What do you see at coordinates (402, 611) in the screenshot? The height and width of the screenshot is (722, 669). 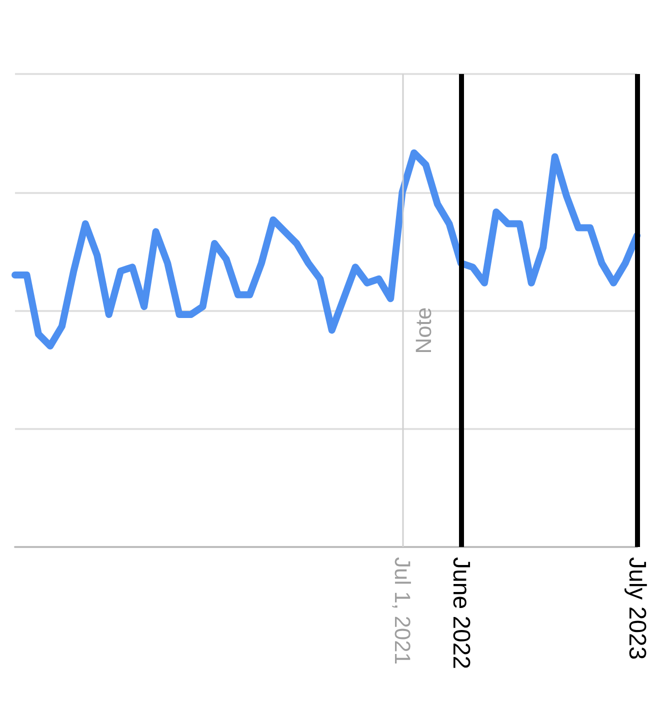 I see `x-tick-label: Jul 1, 2021` at bounding box center [402, 611].